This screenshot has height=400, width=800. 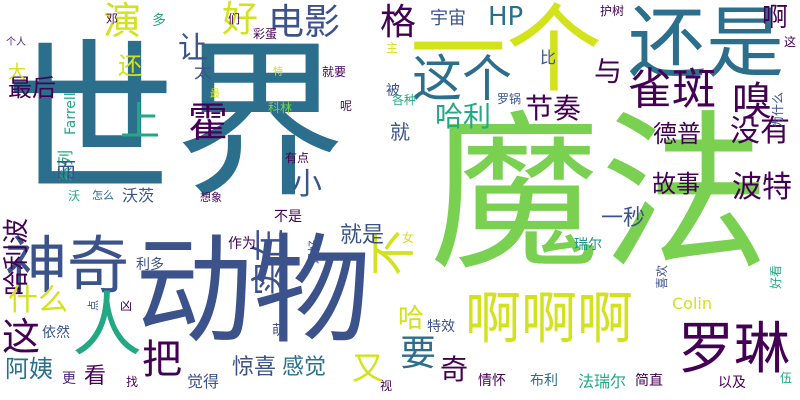 I want to click on word-xiu: 嗅, so click(x=752, y=102).